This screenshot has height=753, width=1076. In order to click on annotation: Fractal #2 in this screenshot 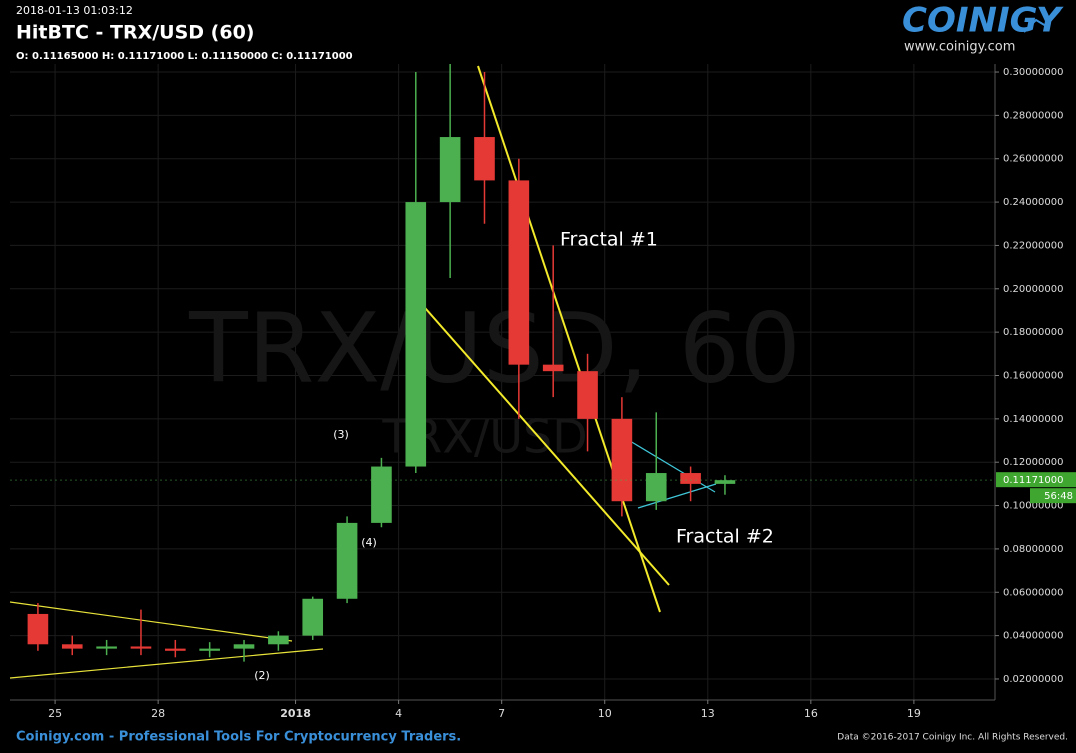, I will do `click(725, 537)`.